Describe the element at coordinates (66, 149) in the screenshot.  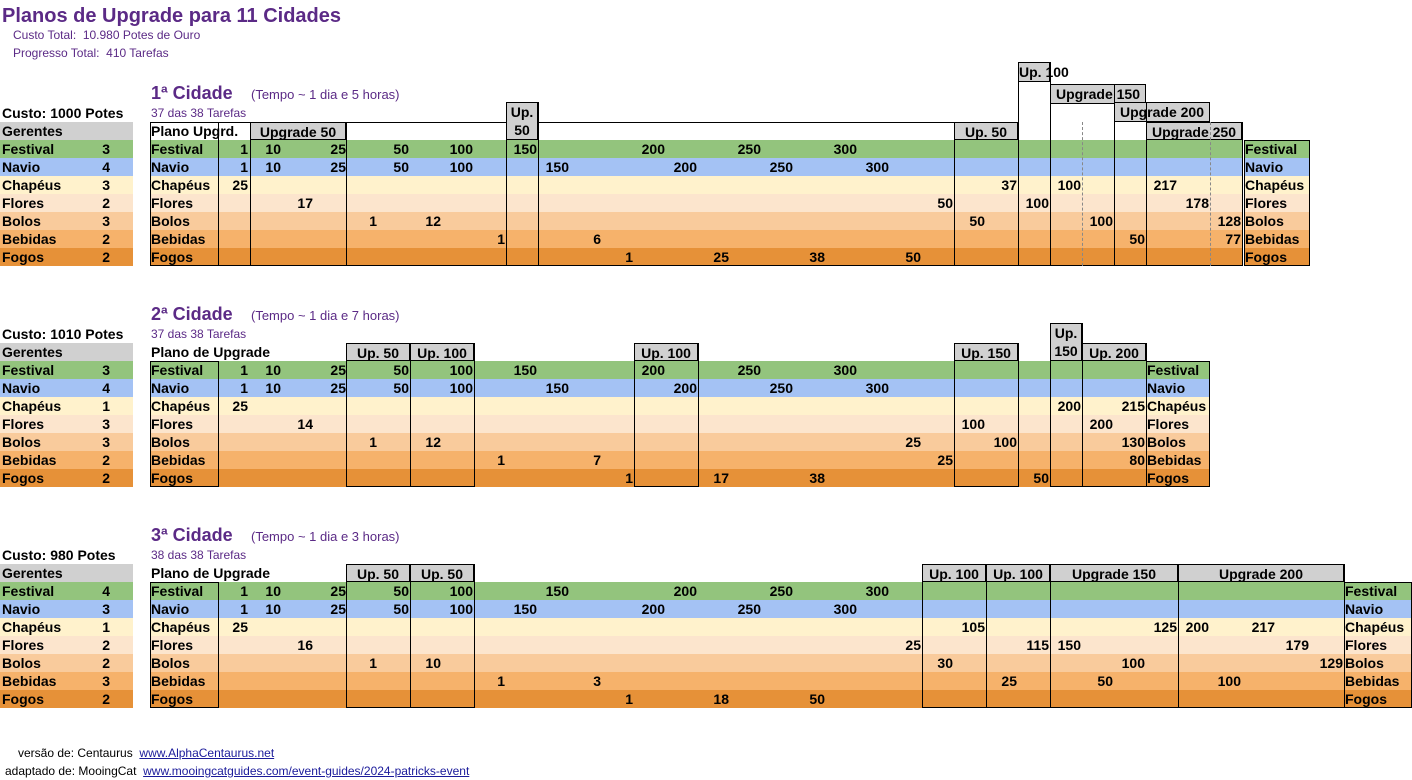
I see `manager-row-festival` at that location.